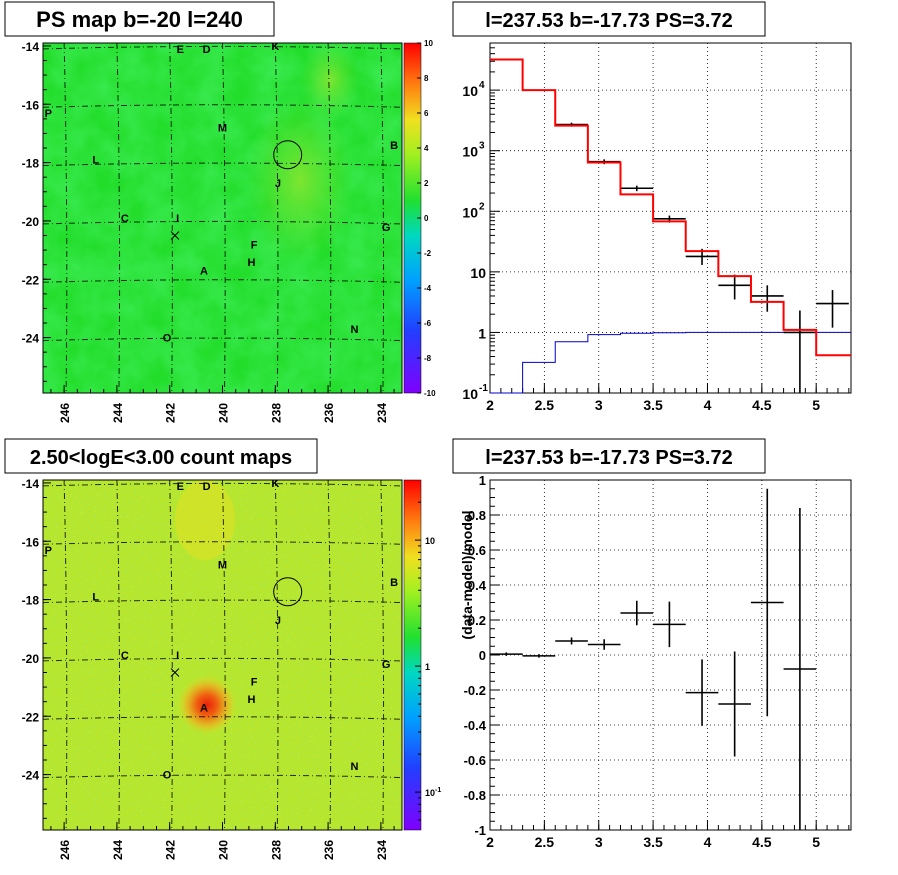  What do you see at coordinates (475, 690) in the screenshot?
I see `y-tick-label: -0.2` at bounding box center [475, 690].